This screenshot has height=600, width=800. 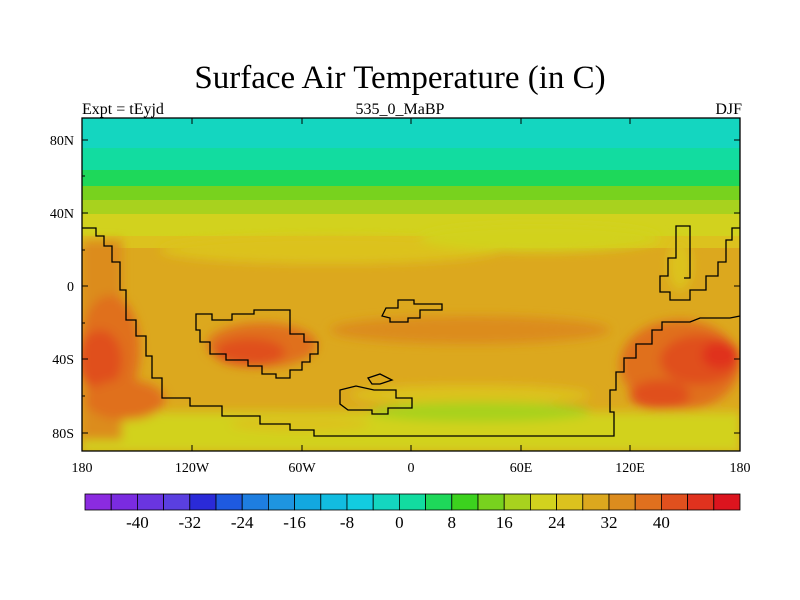 What do you see at coordinates (62, 288) in the screenshot?
I see `y-tick-labels: 80N 40N 0 40S 80S` at bounding box center [62, 288].